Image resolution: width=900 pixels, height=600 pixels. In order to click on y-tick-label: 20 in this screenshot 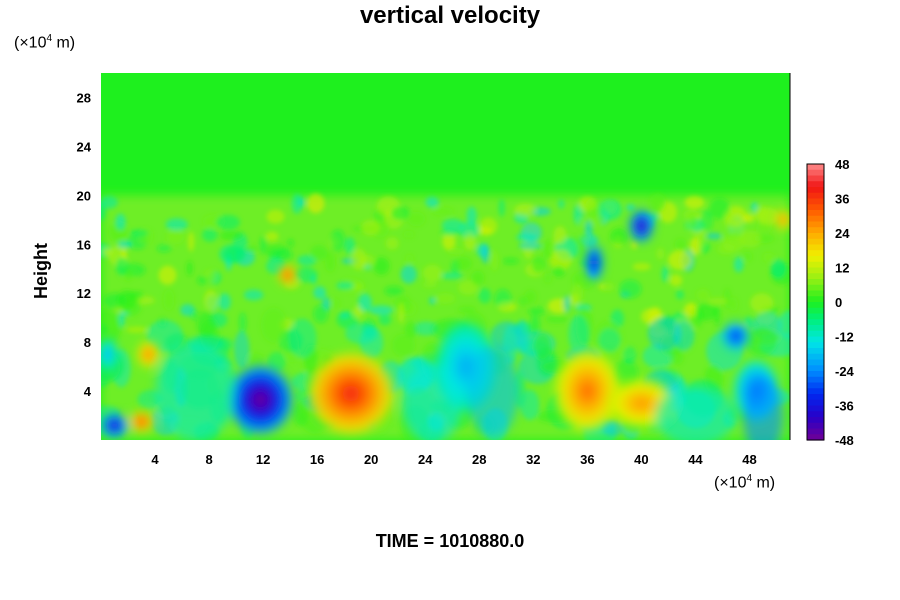, I will do `click(84, 195)`.